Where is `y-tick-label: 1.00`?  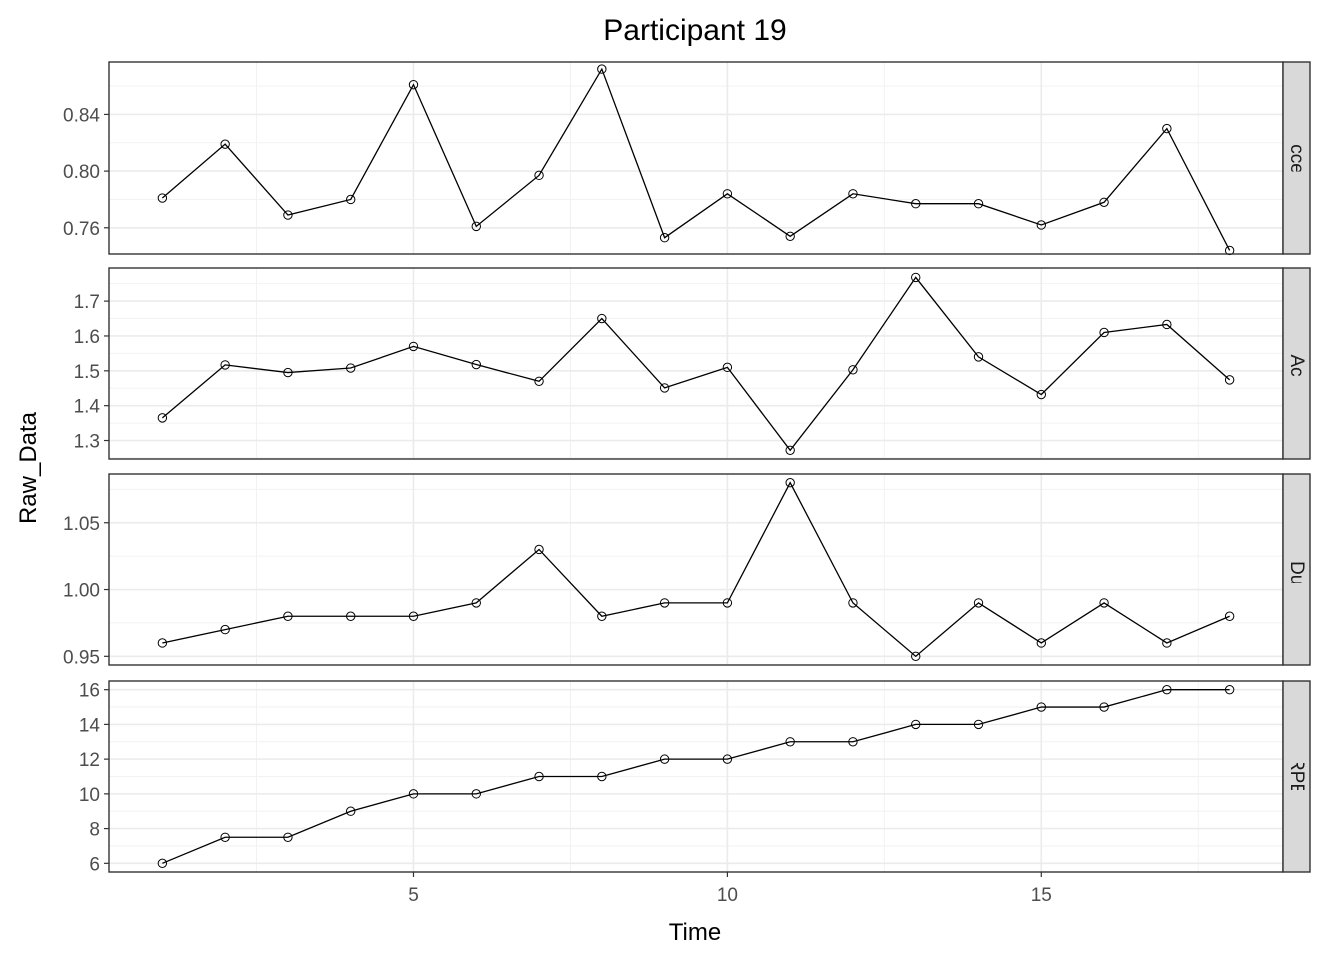
y-tick-label: 1.00 is located at coordinates (81, 591).